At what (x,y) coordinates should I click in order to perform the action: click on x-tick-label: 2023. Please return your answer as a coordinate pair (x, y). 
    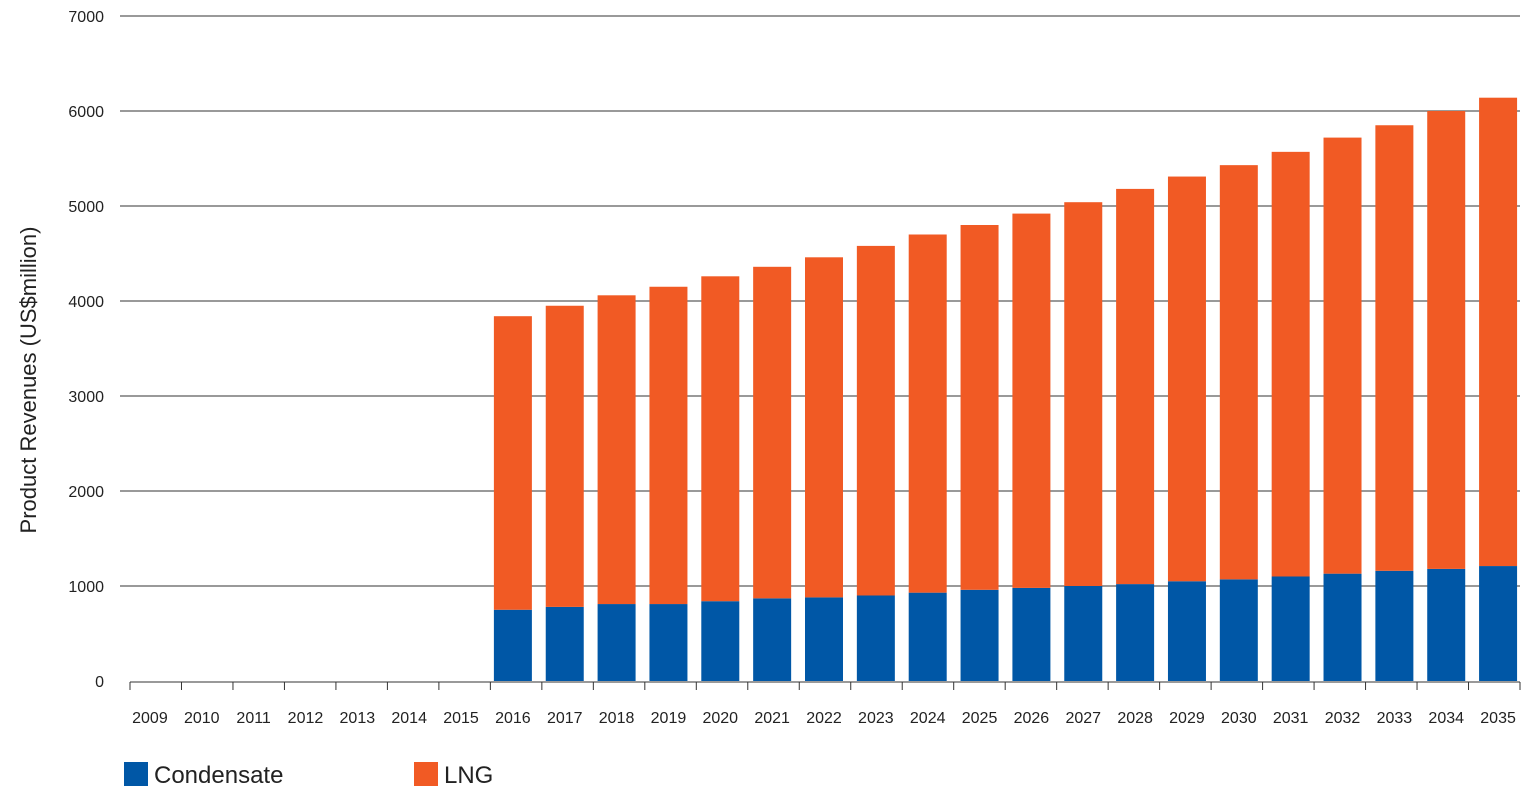
    Looking at the image, I should click on (876, 718).